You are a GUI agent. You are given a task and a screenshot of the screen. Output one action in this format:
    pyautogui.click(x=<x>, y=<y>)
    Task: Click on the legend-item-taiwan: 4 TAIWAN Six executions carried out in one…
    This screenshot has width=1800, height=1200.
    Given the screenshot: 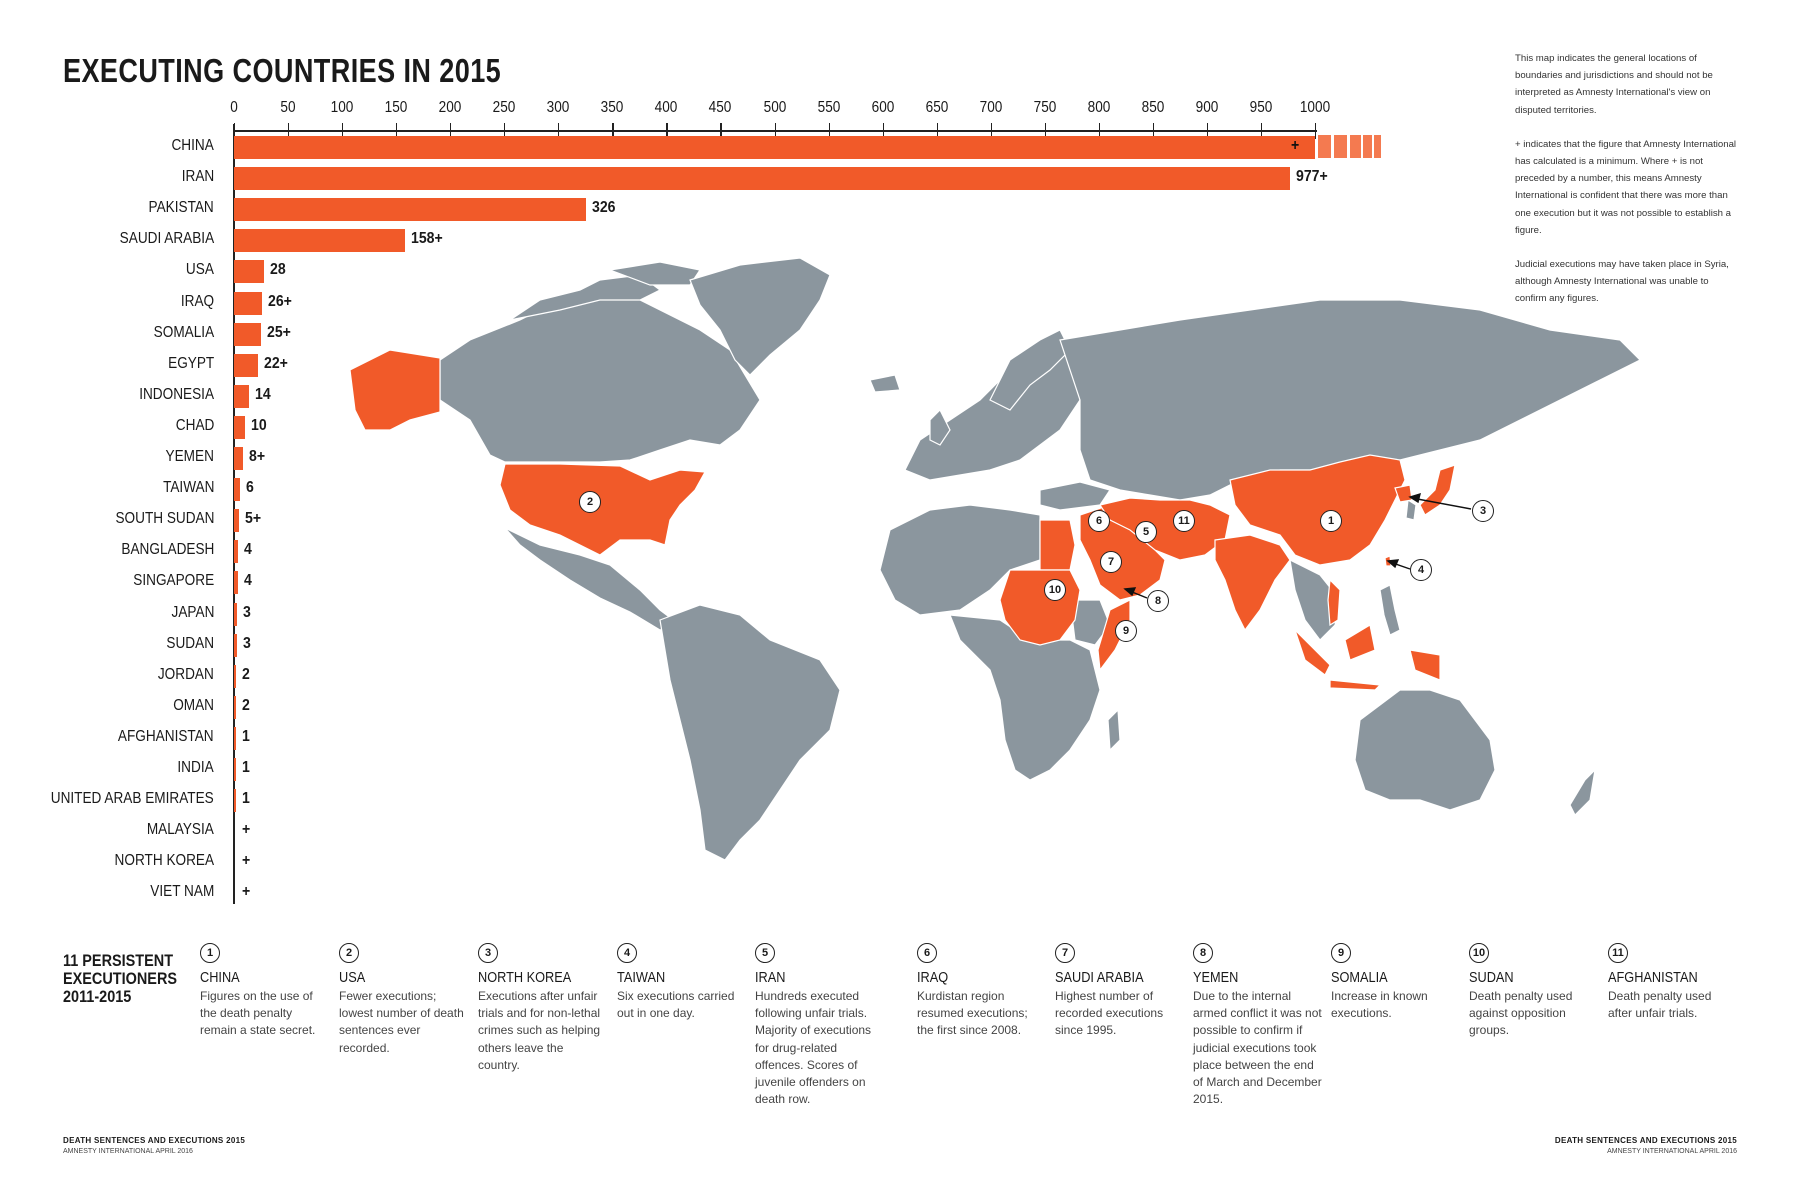 What is the action you would take?
    pyautogui.click(x=682, y=982)
    